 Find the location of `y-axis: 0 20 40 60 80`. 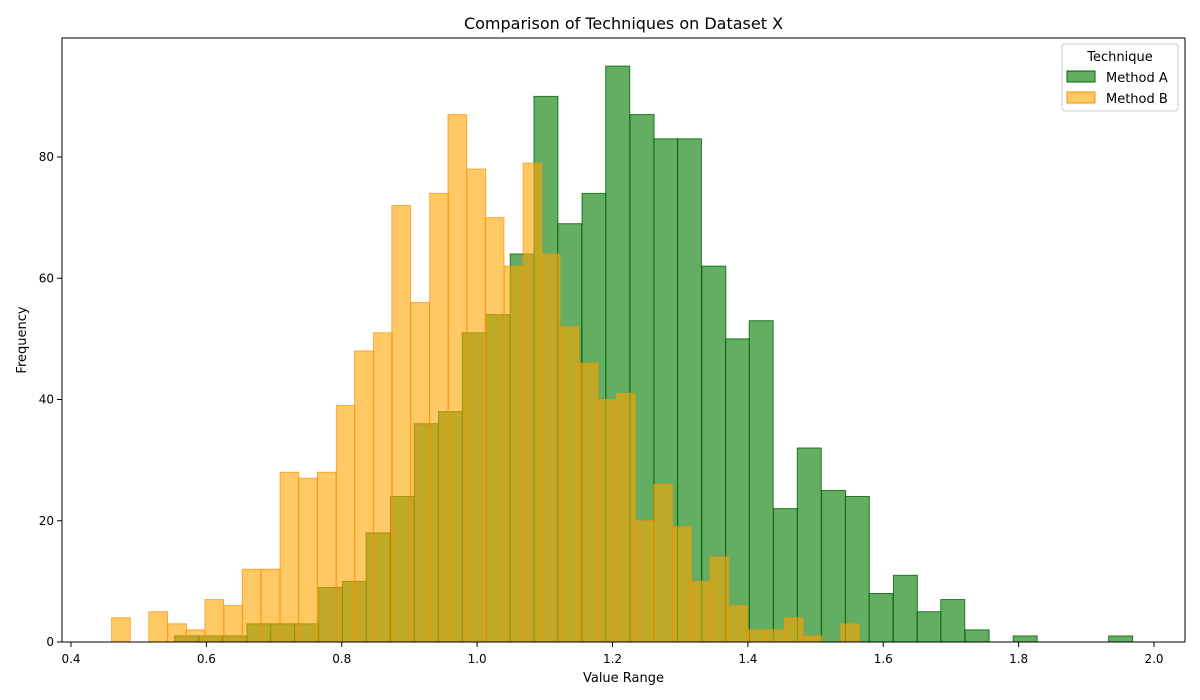

y-axis: 0 20 40 60 80 is located at coordinates (50, 399).